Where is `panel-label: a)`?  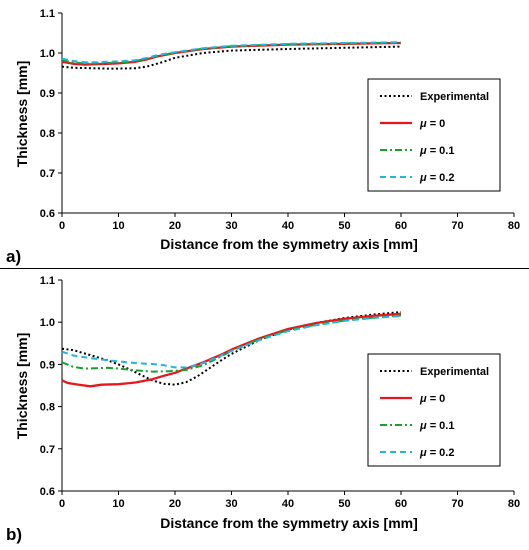 panel-label: a) is located at coordinates (13, 256).